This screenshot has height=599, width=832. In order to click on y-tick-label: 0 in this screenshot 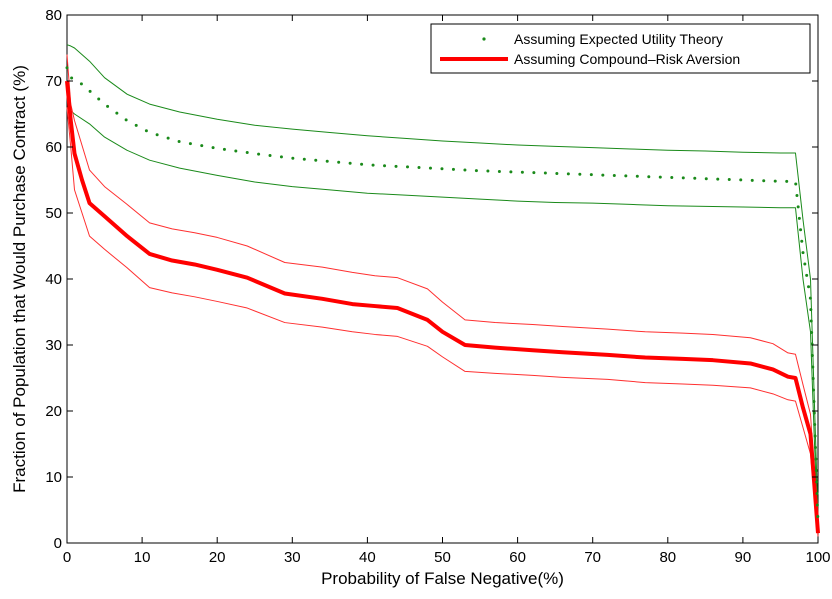, I will do `click(58, 543)`.